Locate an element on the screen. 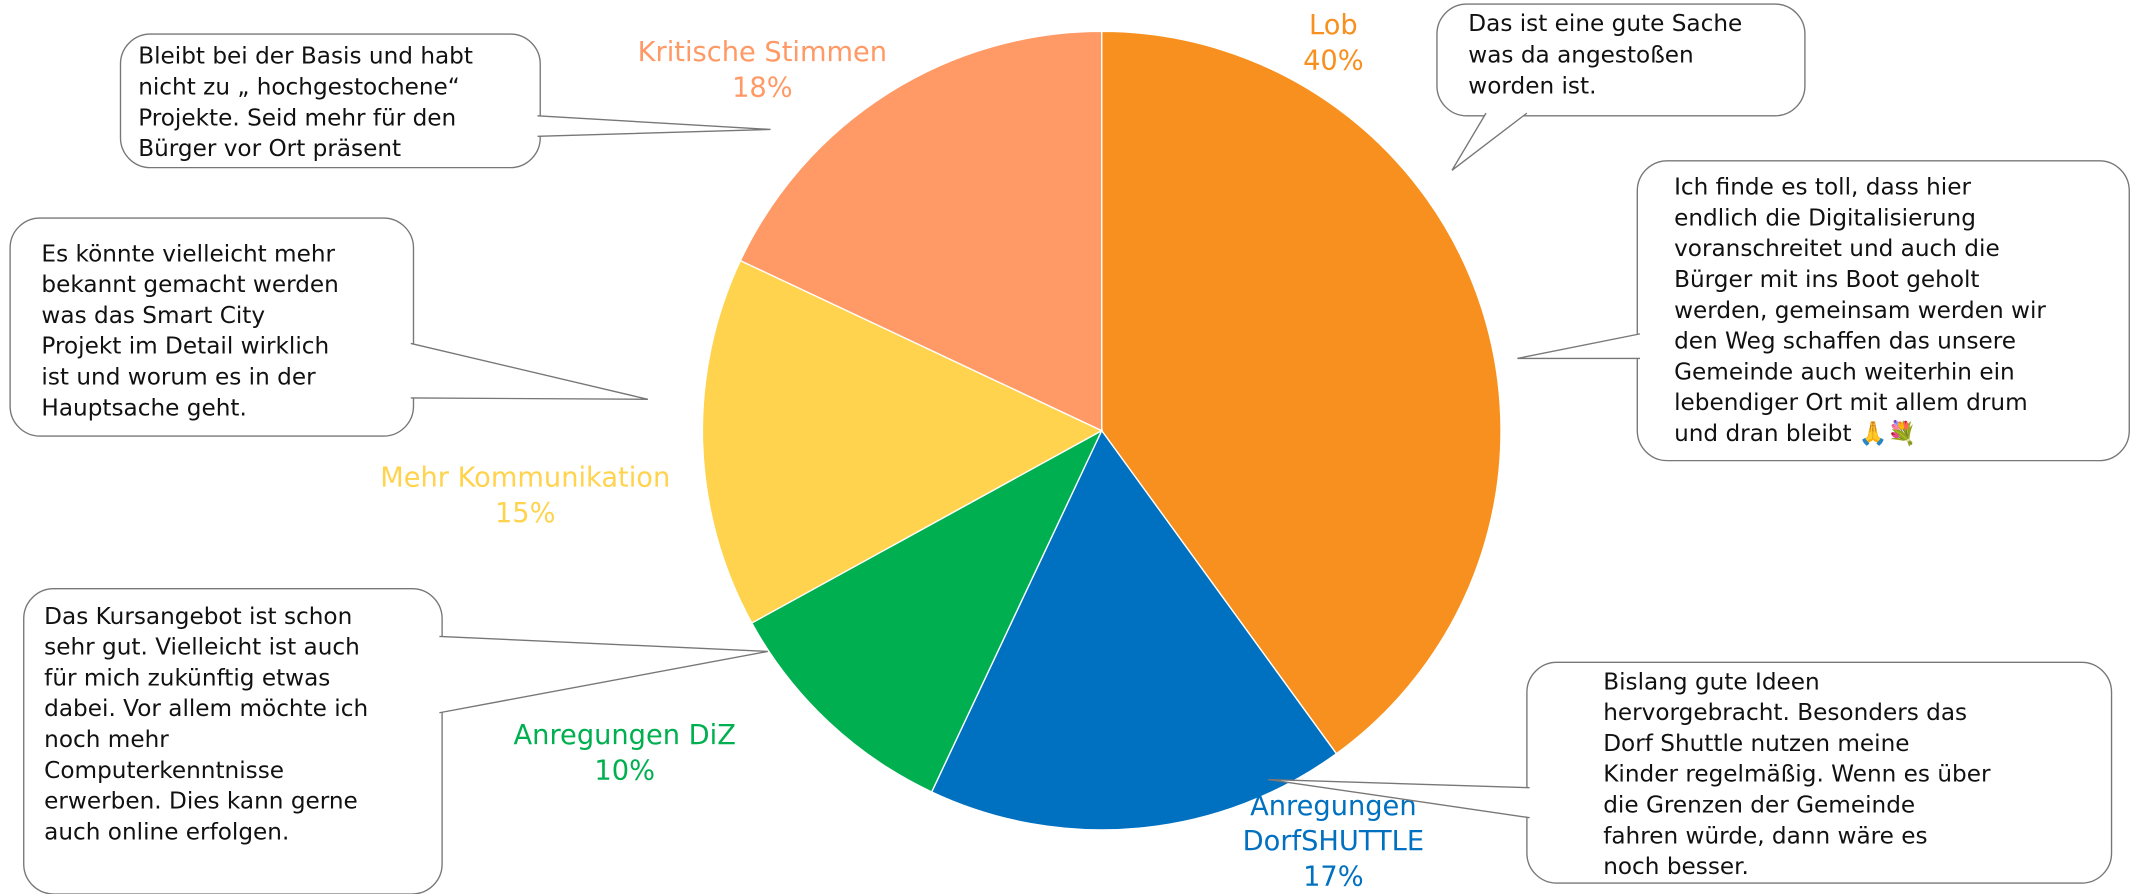 The width and height of the screenshot is (2138, 894). callout-text: fahren würde, dann wäre es is located at coordinates (1765, 836).